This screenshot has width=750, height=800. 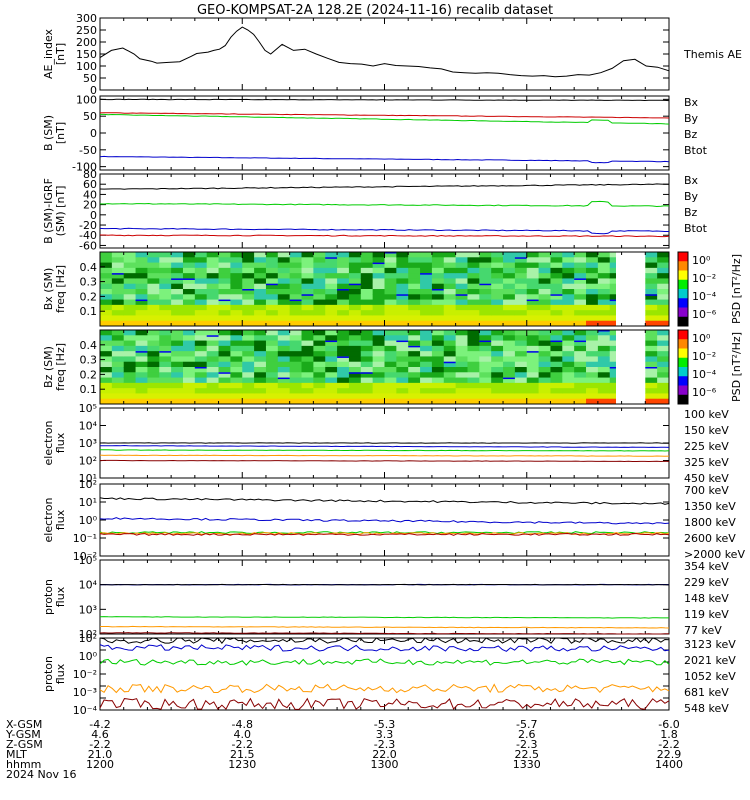 I want to click on y-tick-label: 20, so click(x=90, y=205).